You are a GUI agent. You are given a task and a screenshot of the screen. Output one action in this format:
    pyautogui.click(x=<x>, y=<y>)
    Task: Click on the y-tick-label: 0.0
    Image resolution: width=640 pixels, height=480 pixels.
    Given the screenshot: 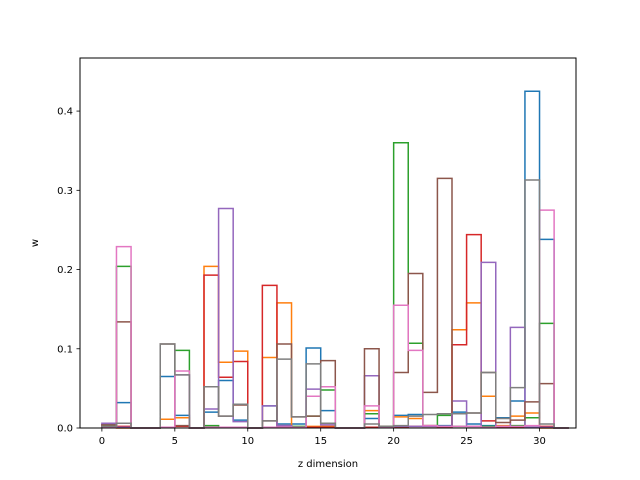 What is the action you would take?
    pyautogui.click(x=65, y=429)
    